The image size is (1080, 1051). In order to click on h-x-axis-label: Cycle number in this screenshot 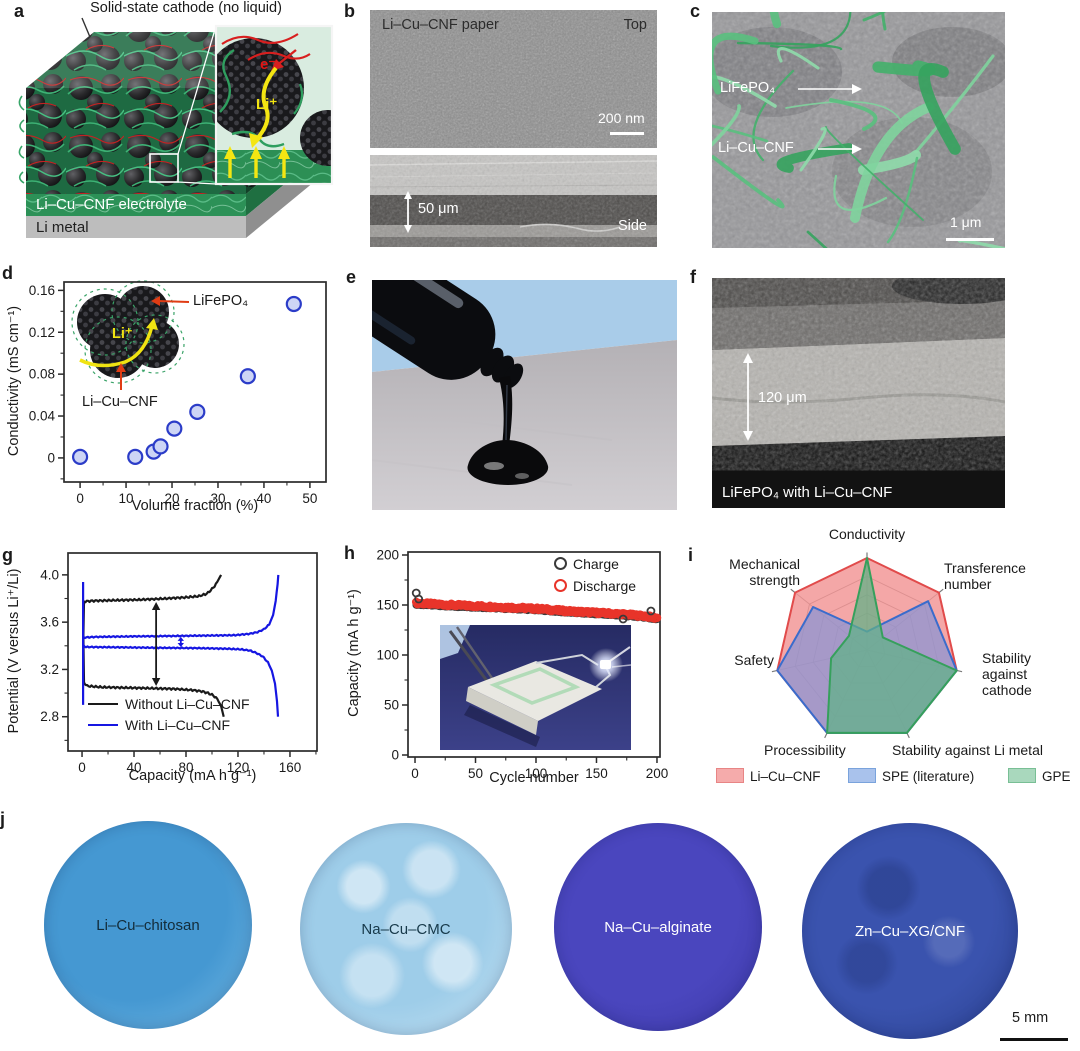, I will do `click(534, 778)`.